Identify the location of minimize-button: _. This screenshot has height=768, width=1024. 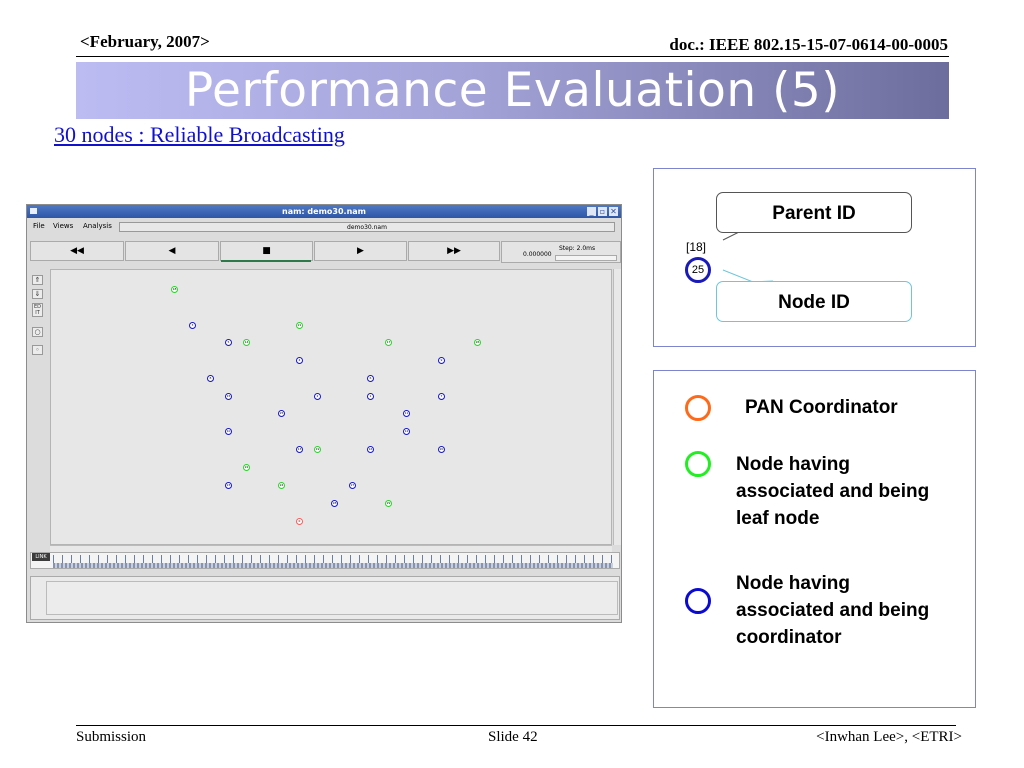
(591, 211).